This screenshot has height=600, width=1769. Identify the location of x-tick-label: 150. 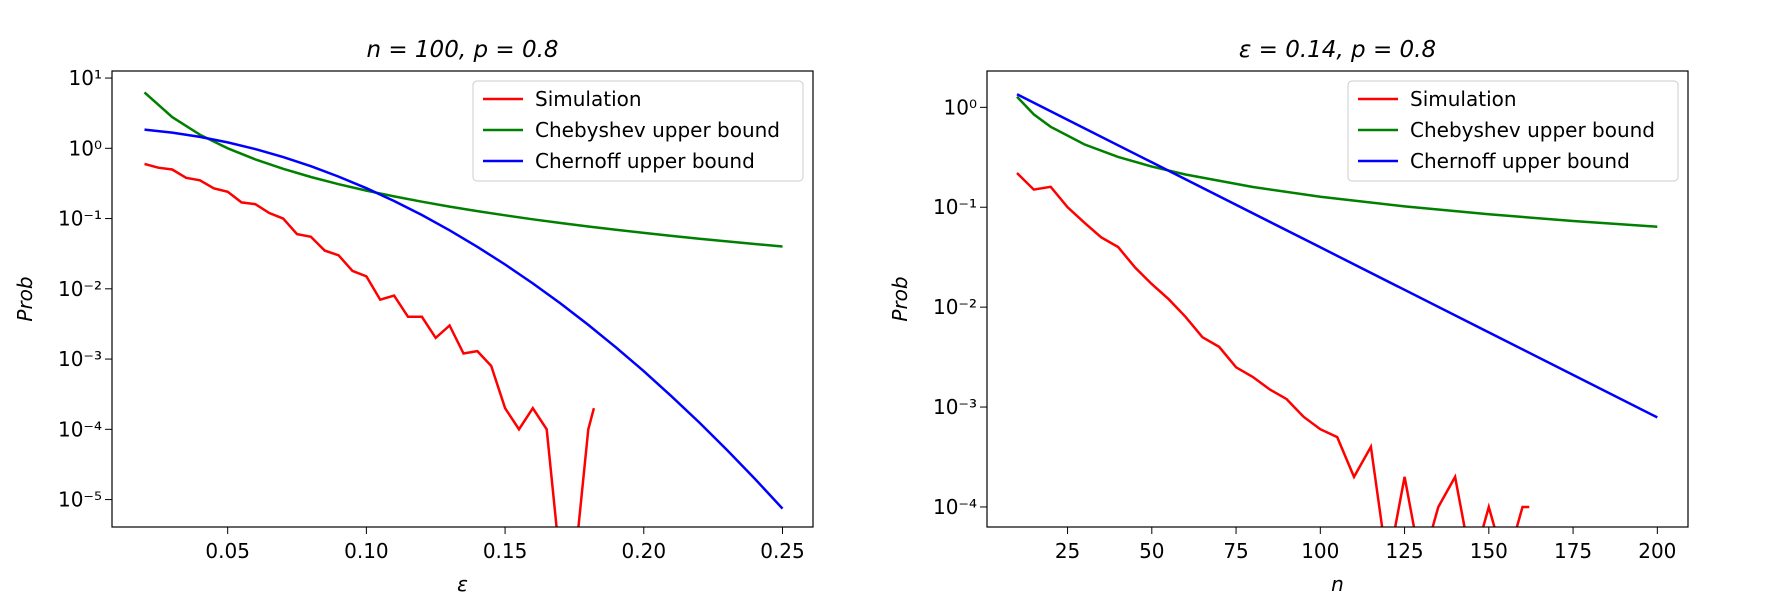
(1489, 551).